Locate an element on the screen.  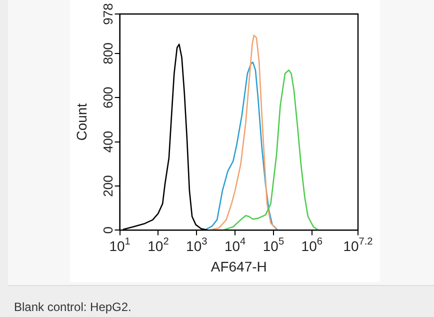
x-axis-title: AF647-H is located at coordinates (238, 266).